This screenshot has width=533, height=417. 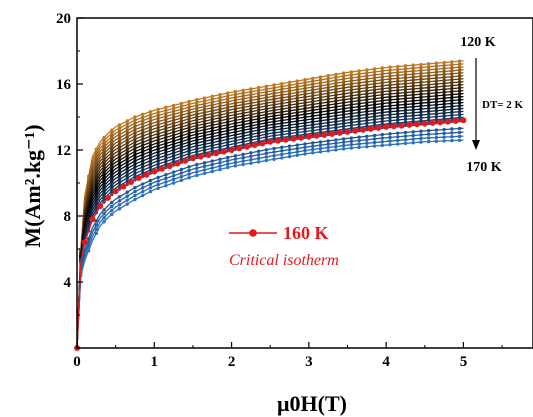 I want to click on x-axis-label: μ0H(T), so click(x=312, y=403).